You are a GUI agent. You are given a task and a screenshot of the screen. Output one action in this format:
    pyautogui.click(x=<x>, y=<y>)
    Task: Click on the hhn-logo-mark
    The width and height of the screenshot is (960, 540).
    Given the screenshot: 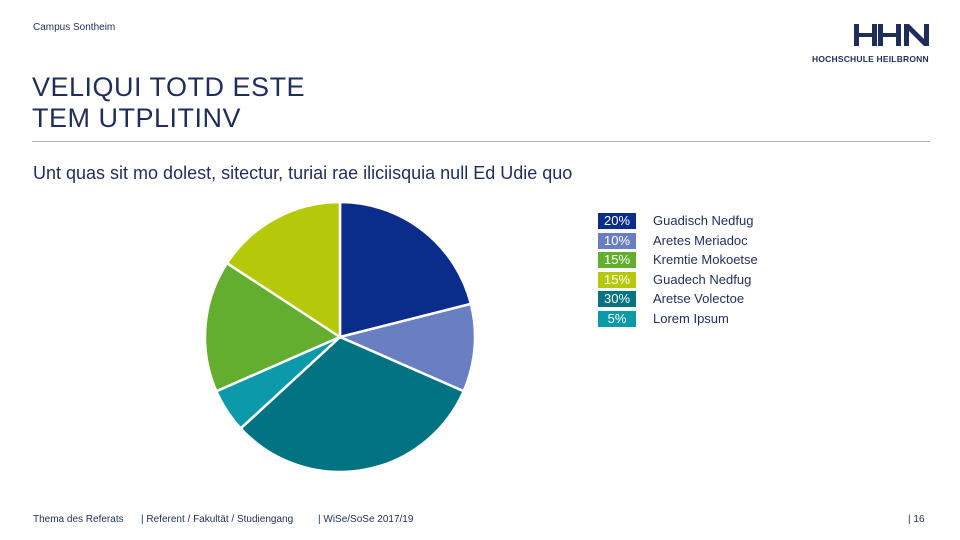 What is the action you would take?
    pyautogui.click(x=891, y=35)
    